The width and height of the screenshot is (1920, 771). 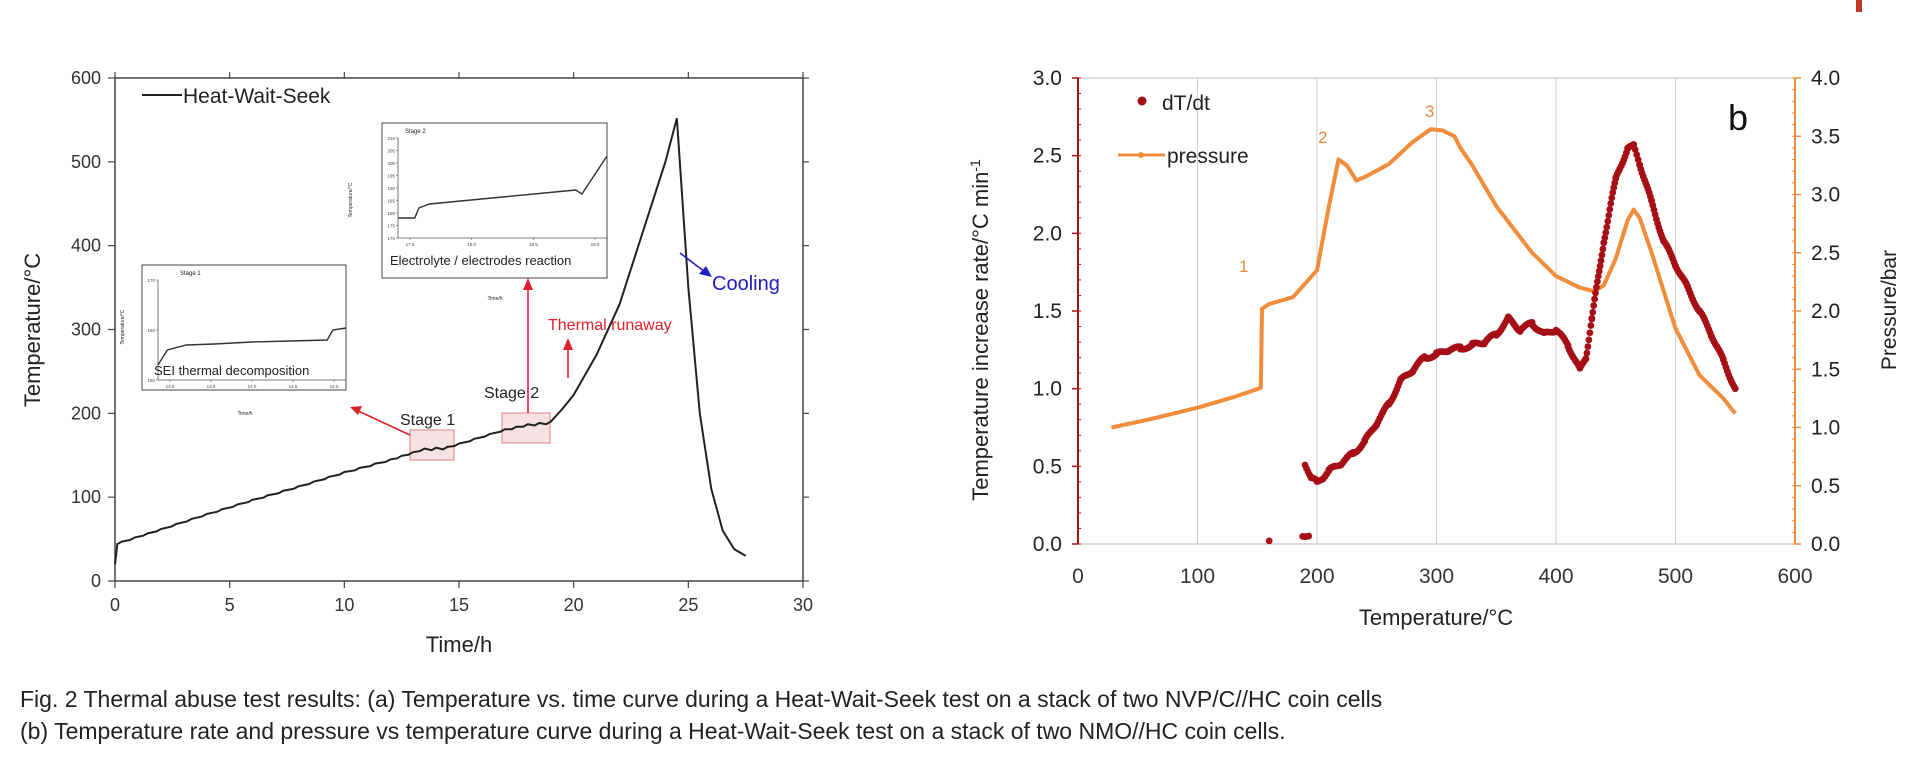 I want to click on inset-xtick-label: 13.0, so click(x=170, y=386).